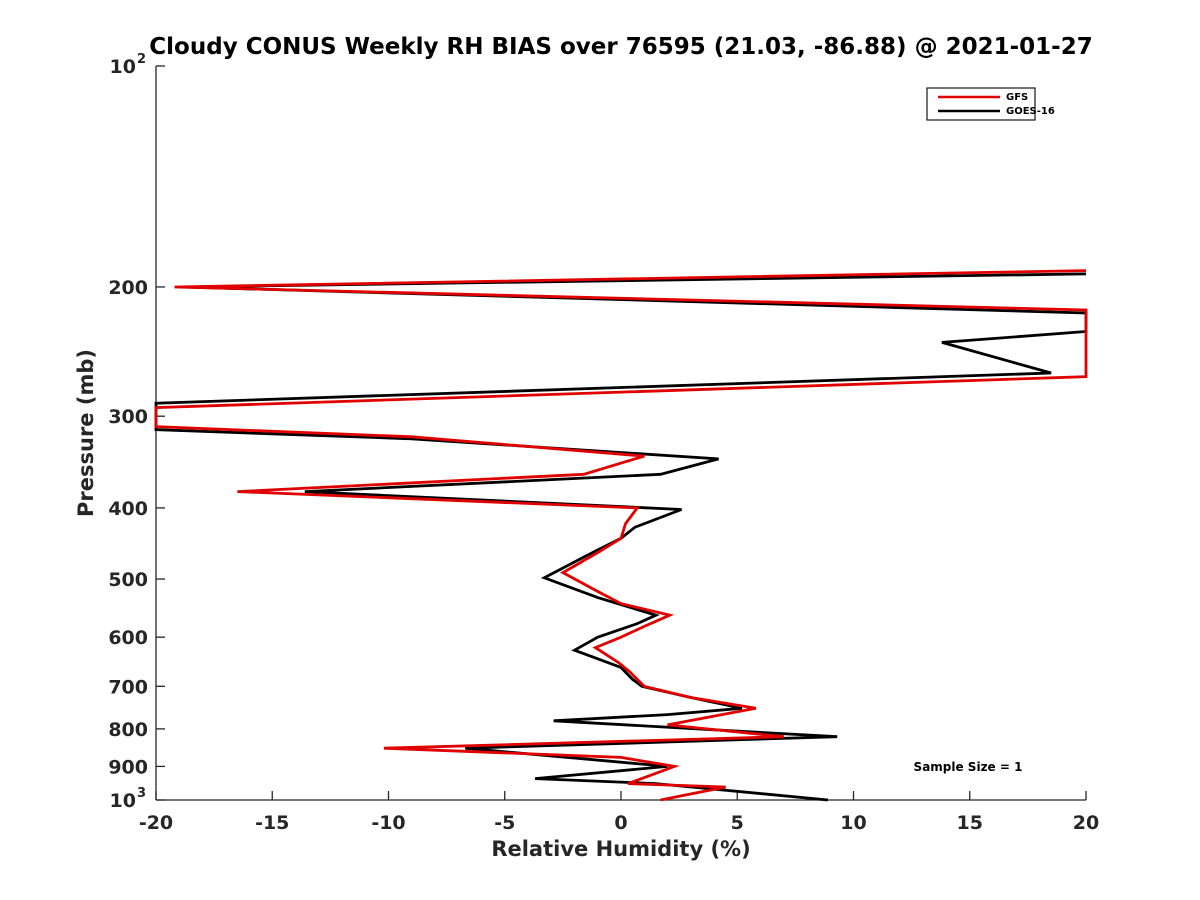  Describe the element at coordinates (1086, 823) in the screenshot. I see `x-tick-label: 20` at that location.